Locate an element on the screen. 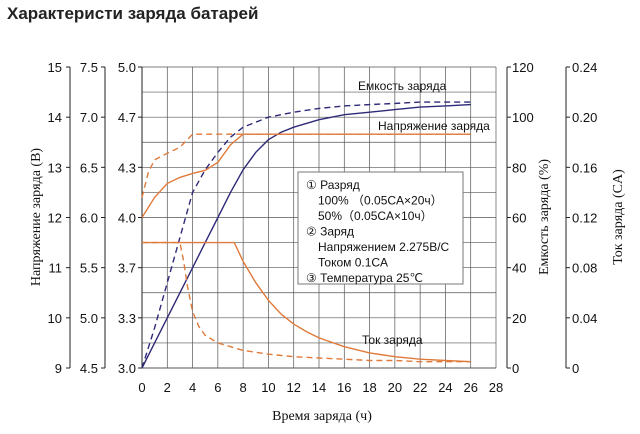 This screenshot has height=434, width=640. y-tick-label: 40 is located at coordinates (519, 268).